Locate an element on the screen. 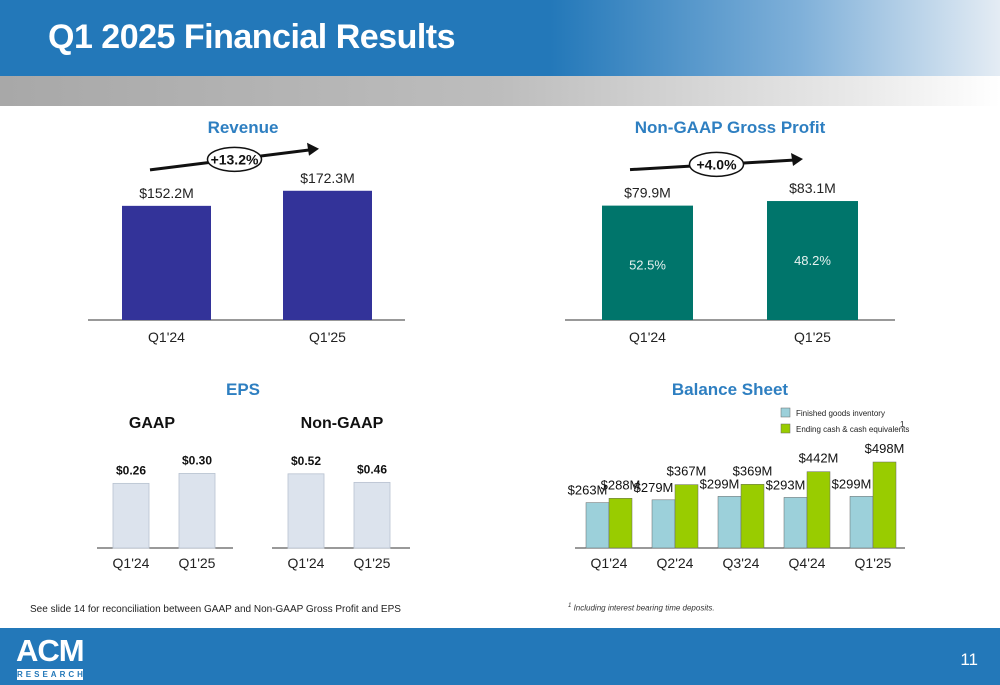  revenue-value-label: $152.2M is located at coordinates (166, 193).